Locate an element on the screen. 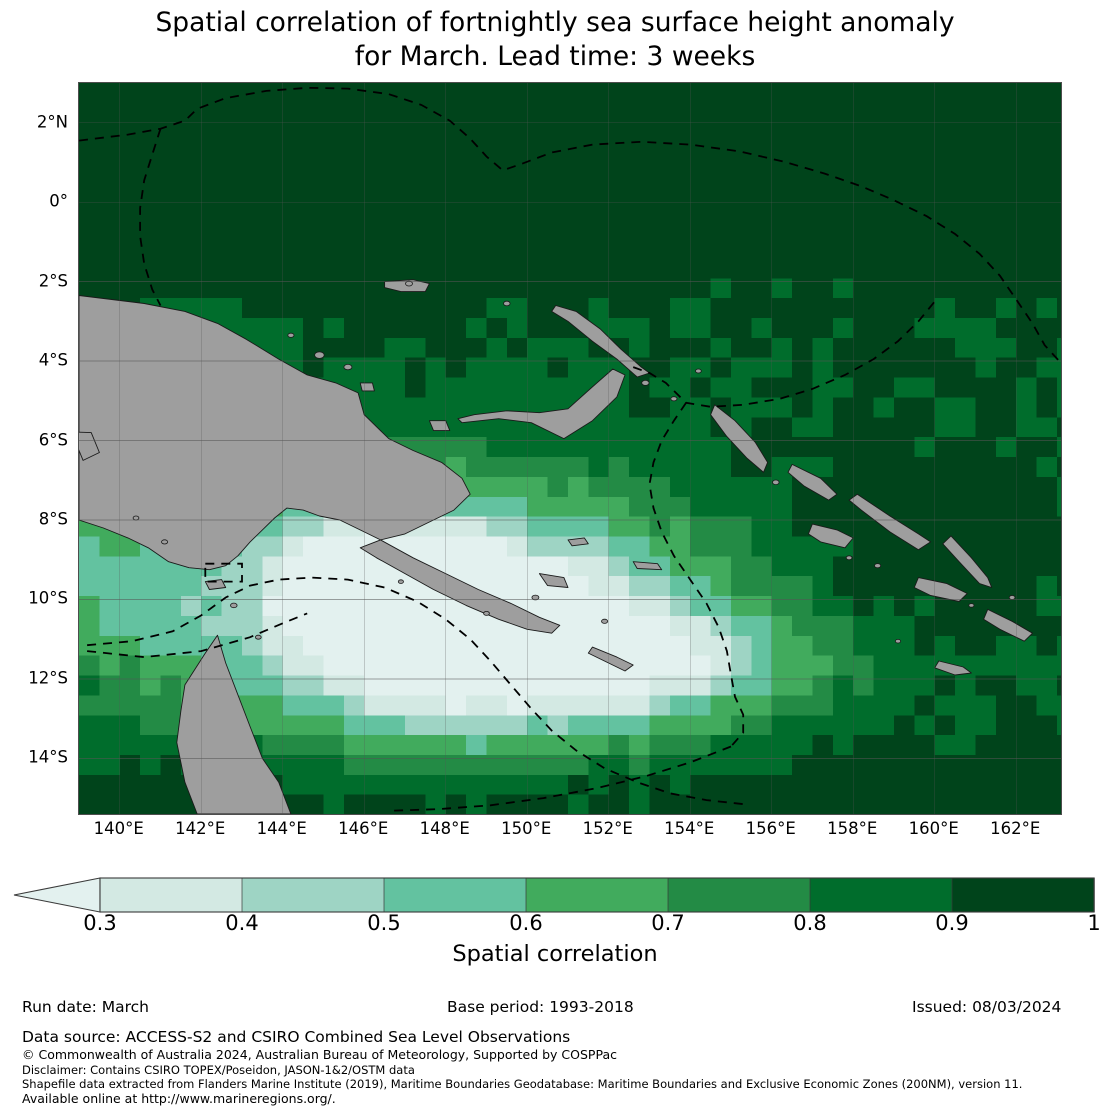 Image resolution: width=1110 pixels, height=1110 pixels. title-line-2: for March. Lead time: 3 weeks is located at coordinates (555, 56).